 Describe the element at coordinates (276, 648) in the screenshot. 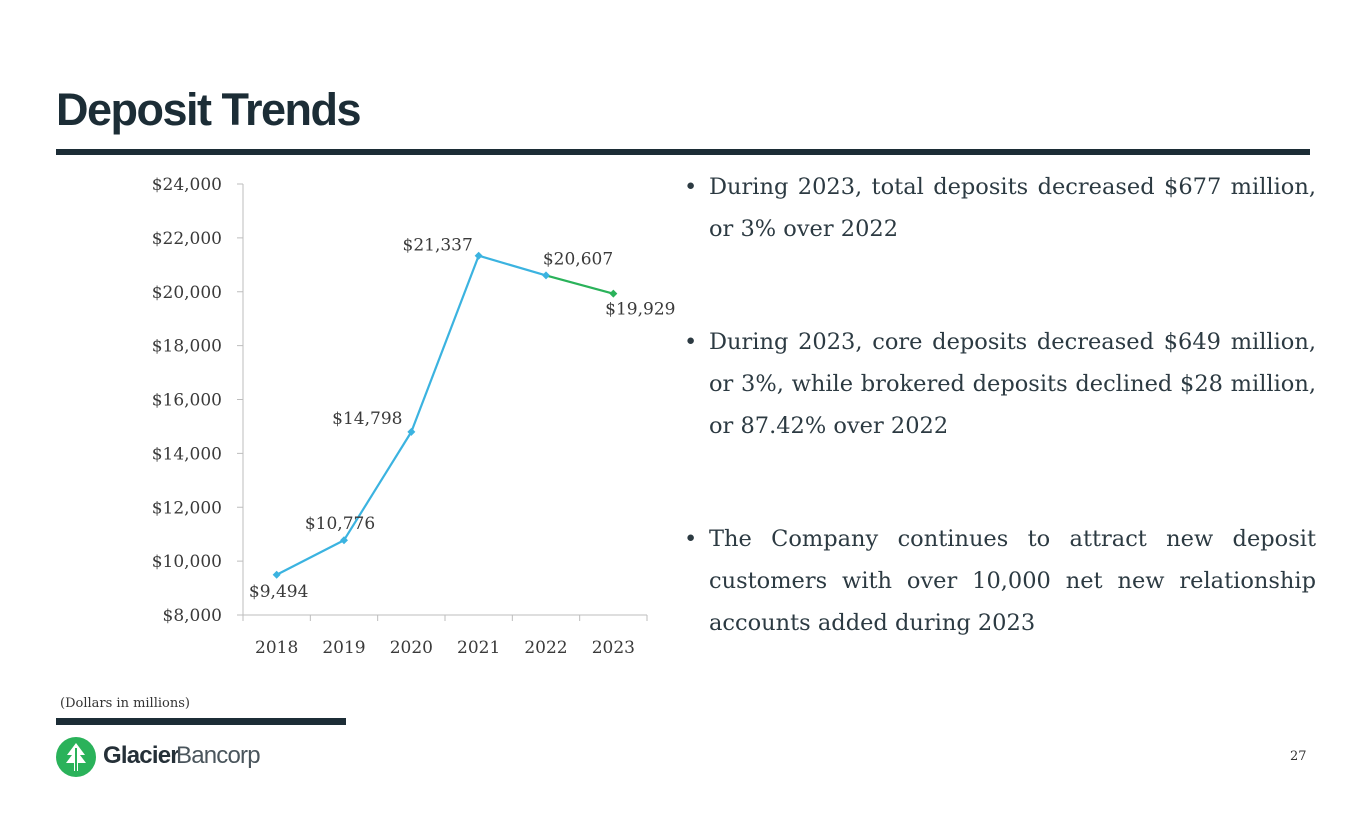

I see `x-tick-label: 2018` at that location.